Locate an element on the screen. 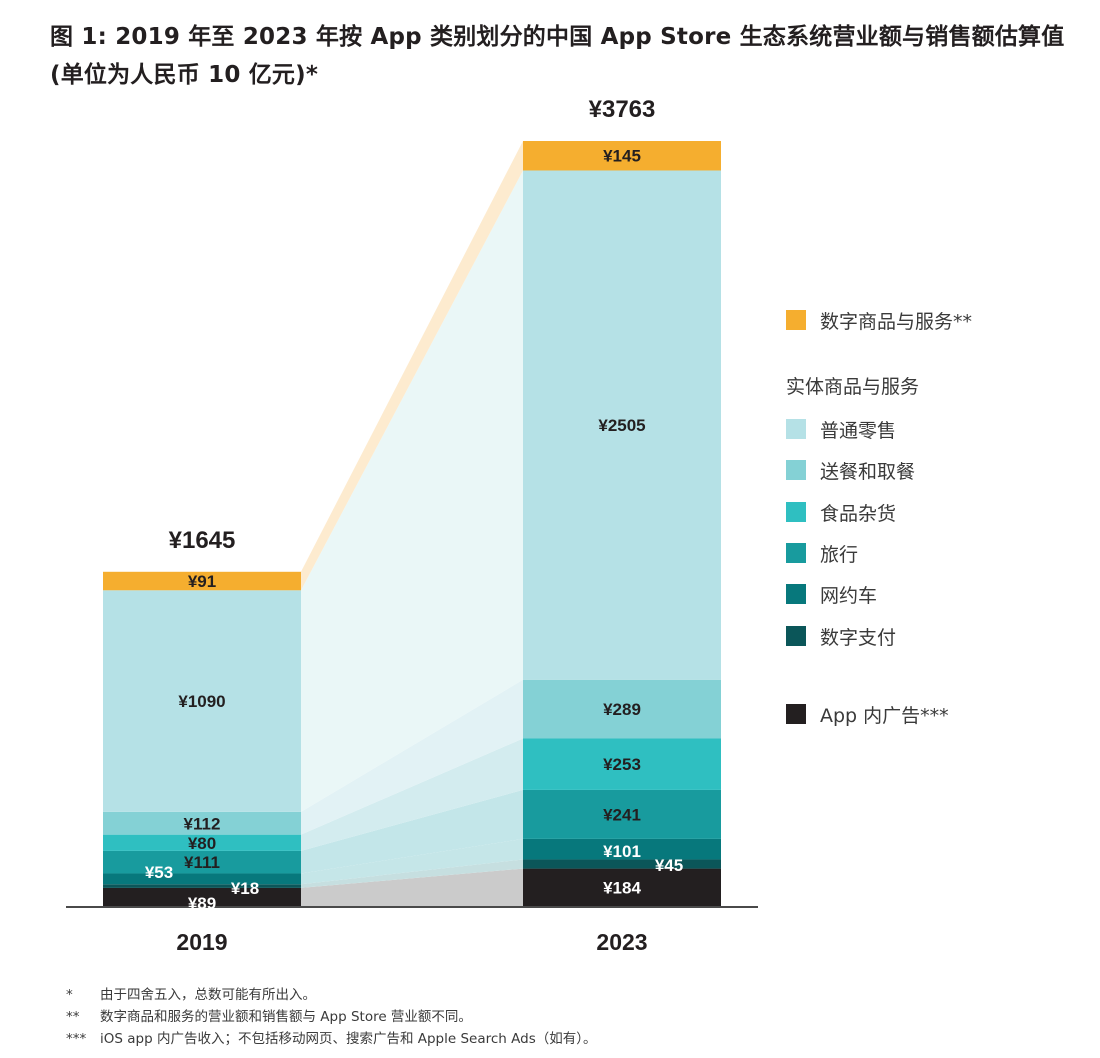 The height and width of the screenshot is (1058, 1100). footnote: ** 数字商品和服务的营业额和销售额与 App Store 营业额不同。 is located at coordinates (331, 1017).